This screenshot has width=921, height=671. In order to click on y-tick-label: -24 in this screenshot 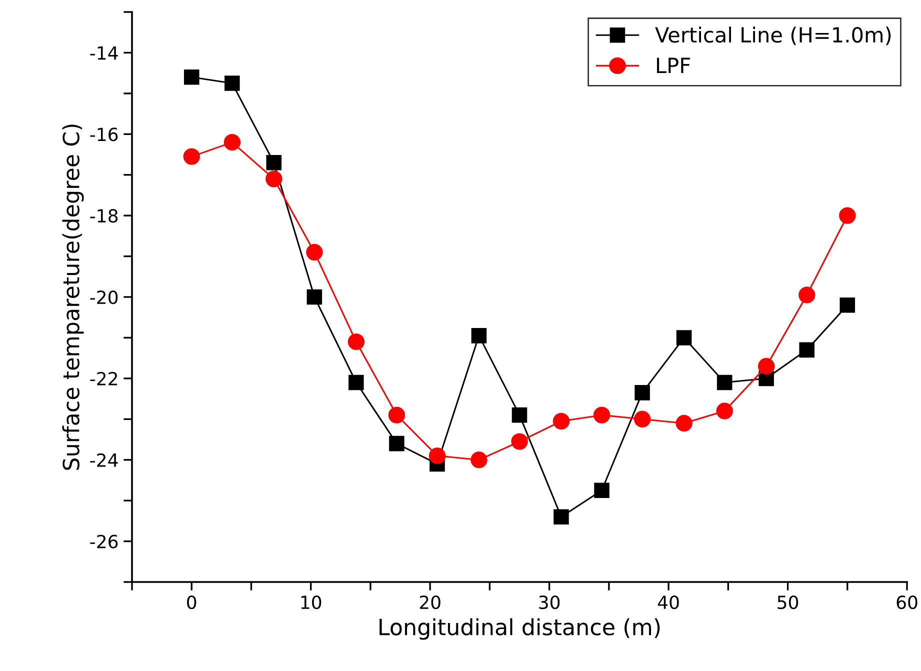, I will do `click(104, 460)`.